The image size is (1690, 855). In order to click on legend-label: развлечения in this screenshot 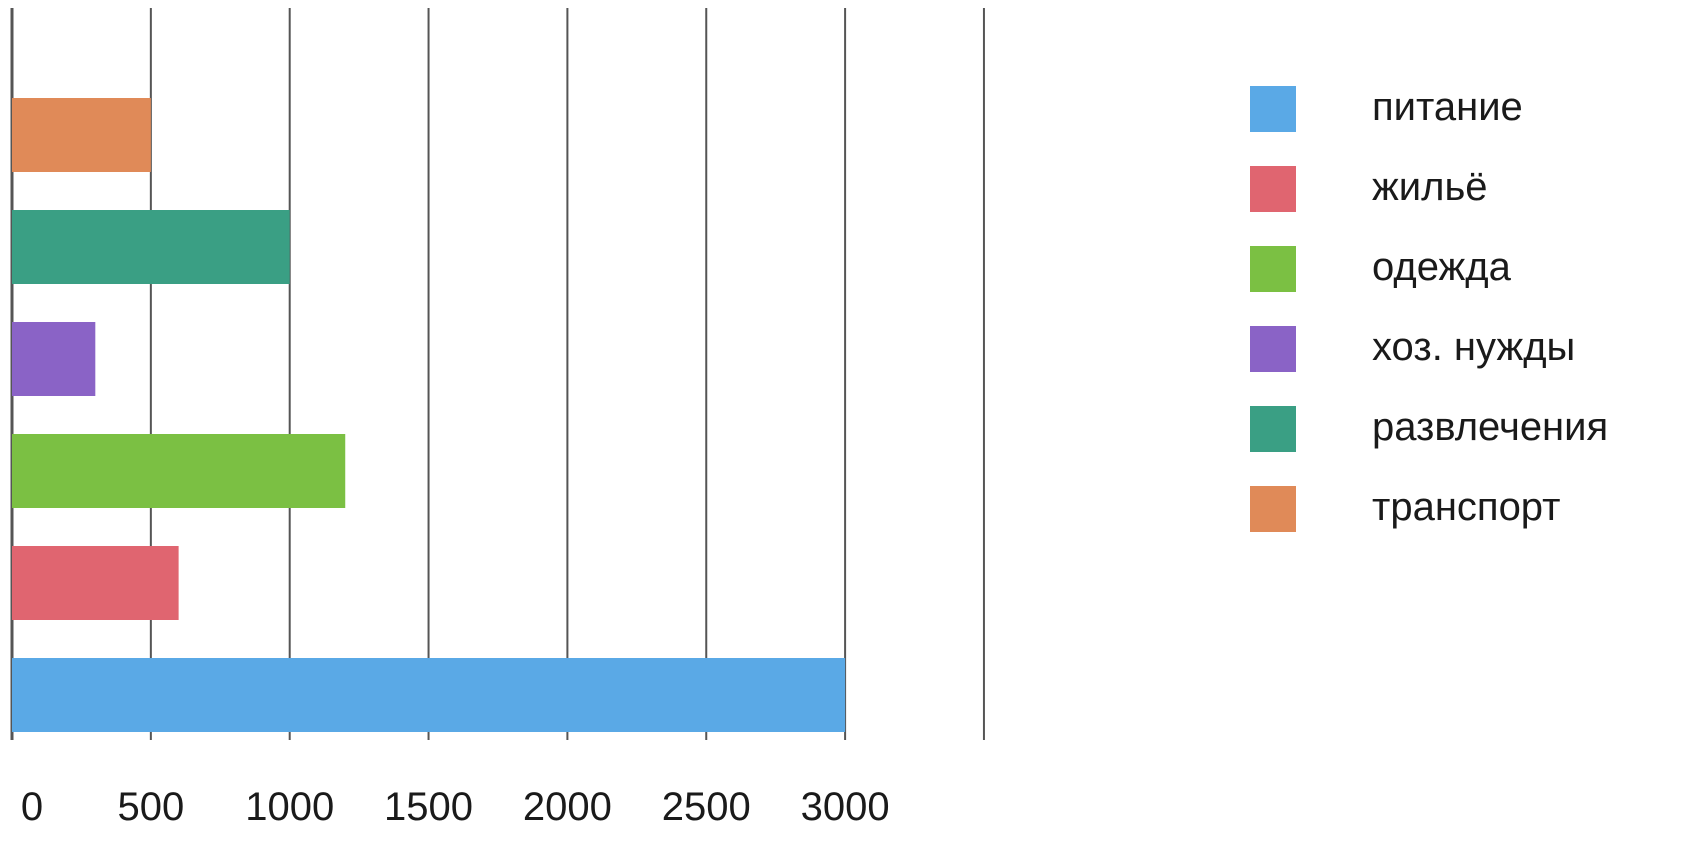, I will do `click(1490, 427)`.